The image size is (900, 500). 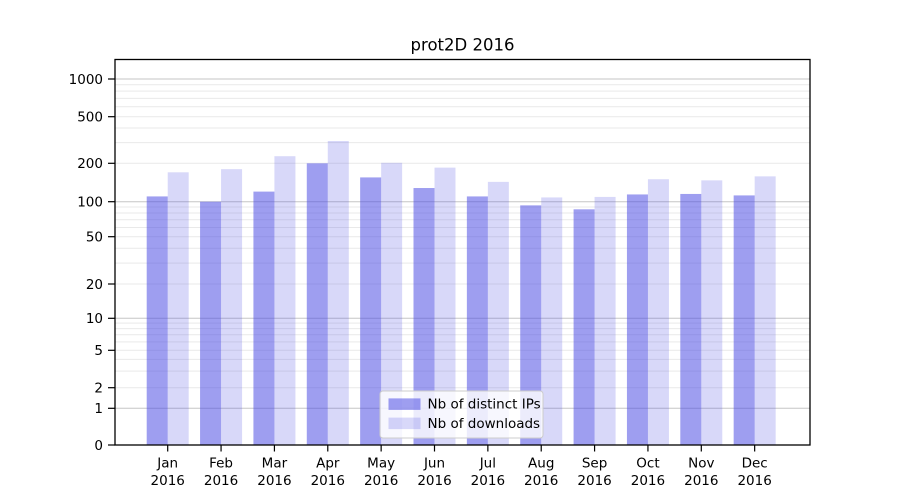 I want to click on y-tick-label-1000: 1000, so click(x=86, y=80).